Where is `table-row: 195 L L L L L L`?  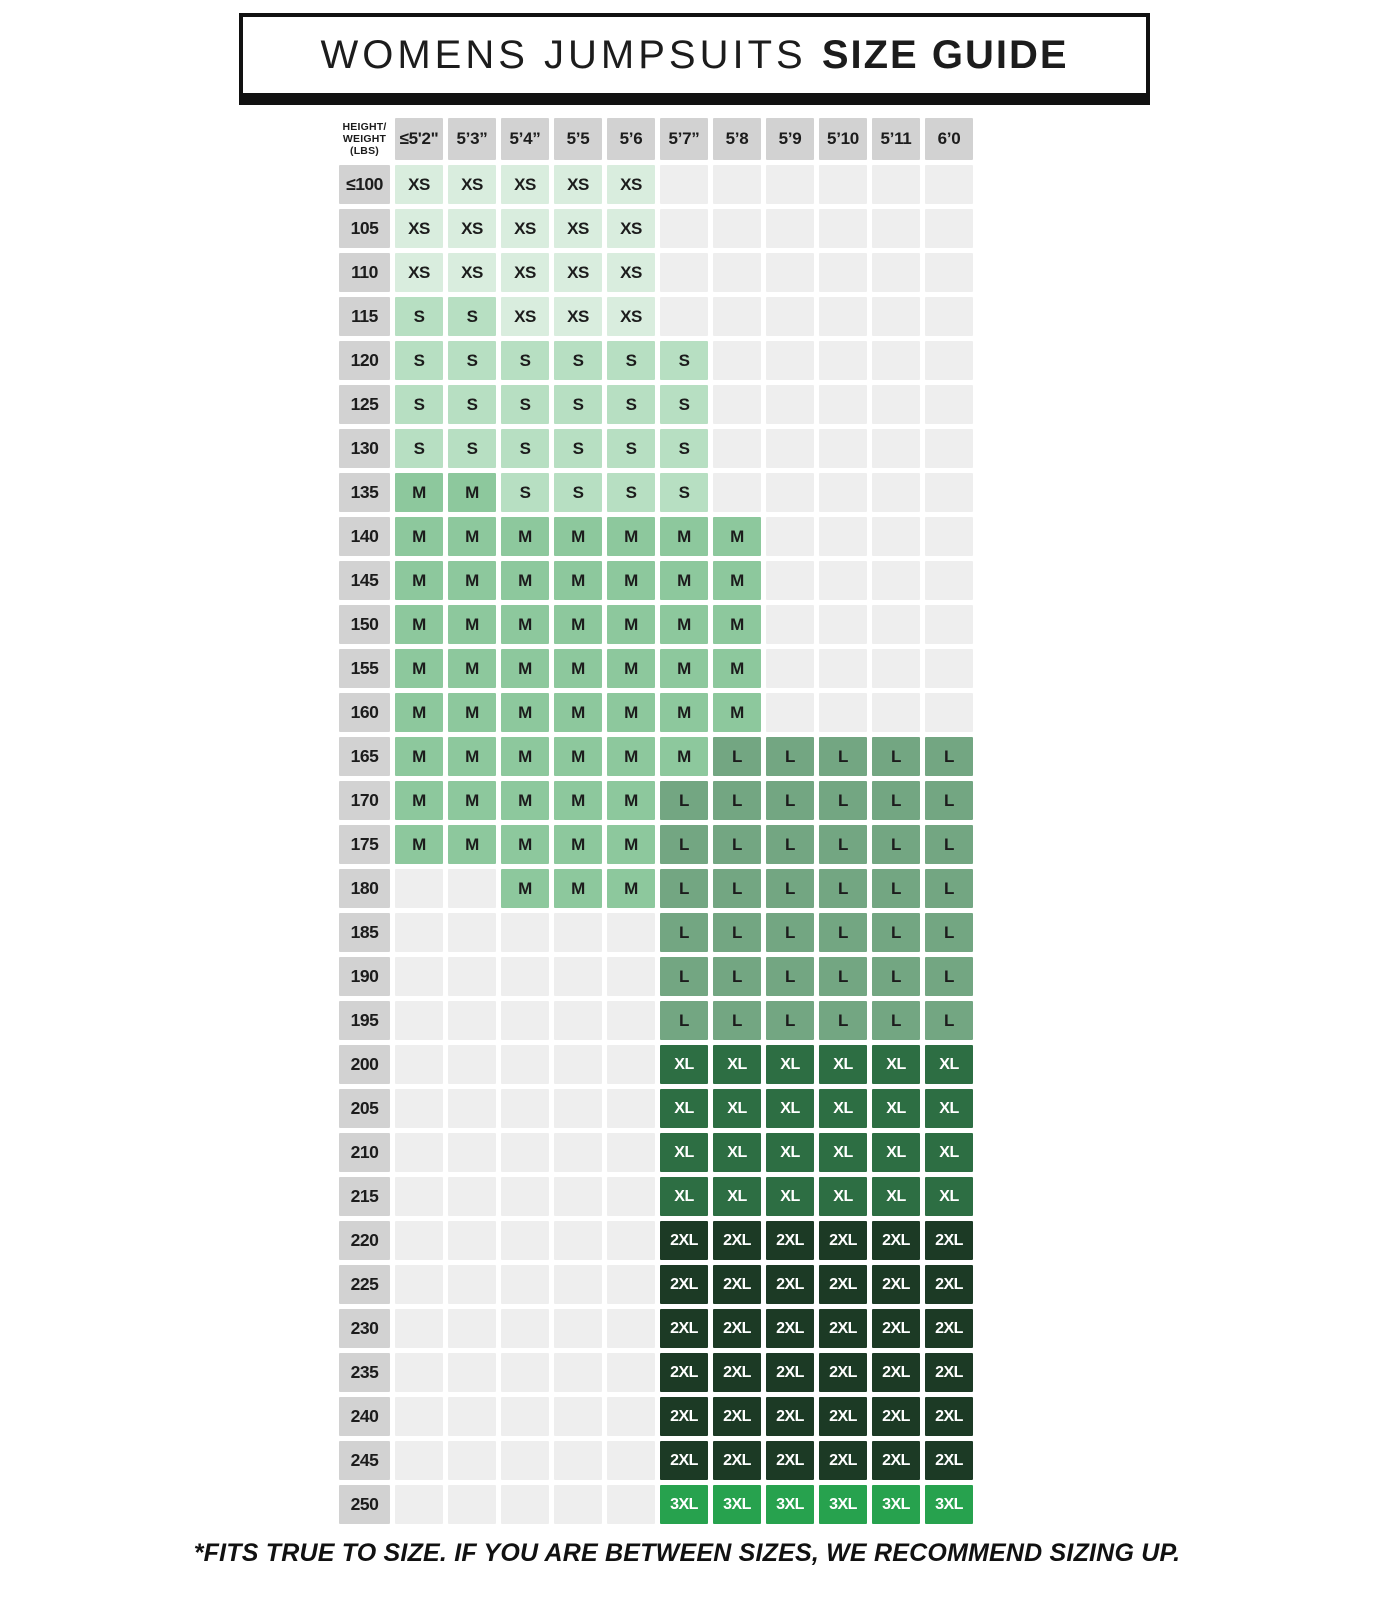
table-row: 195 L L L L L L is located at coordinates (656, 1020).